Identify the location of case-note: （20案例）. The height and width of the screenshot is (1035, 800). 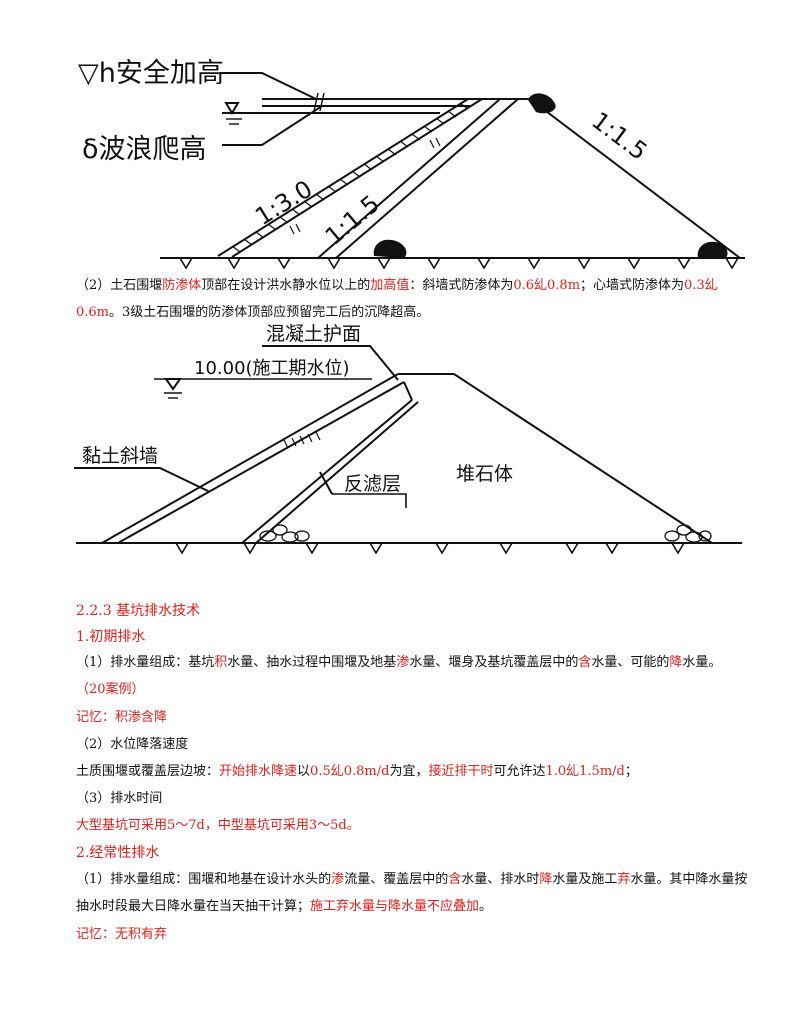
(110, 689).